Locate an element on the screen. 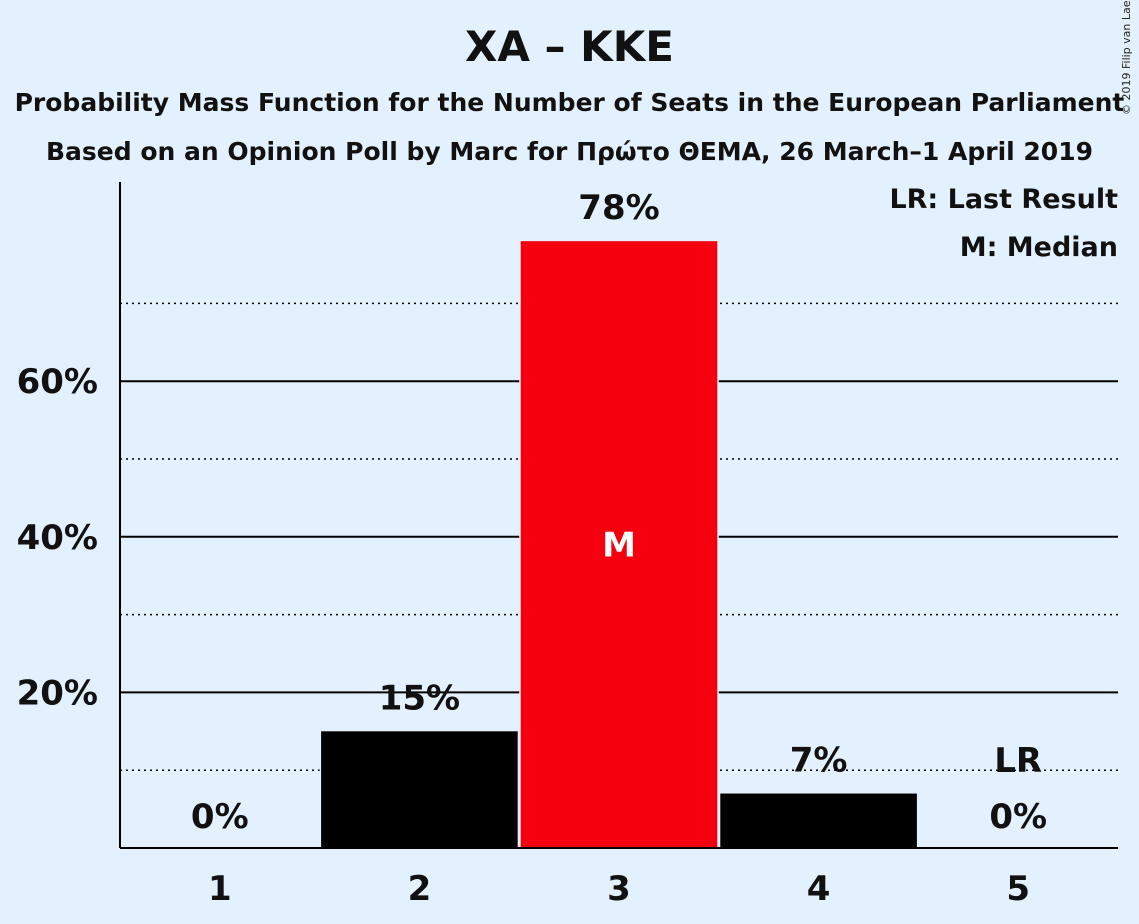 Image resolution: width=1139 pixels, height=924 pixels. data-label: 78% is located at coordinates (618, 208).